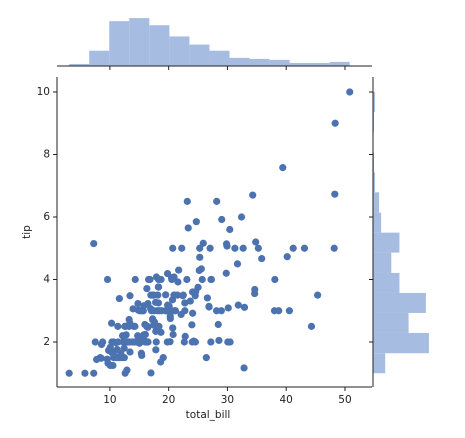 The image size is (465, 438). Describe the element at coordinates (344, 400) in the screenshot. I see `x-tick-label: 50` at that location.